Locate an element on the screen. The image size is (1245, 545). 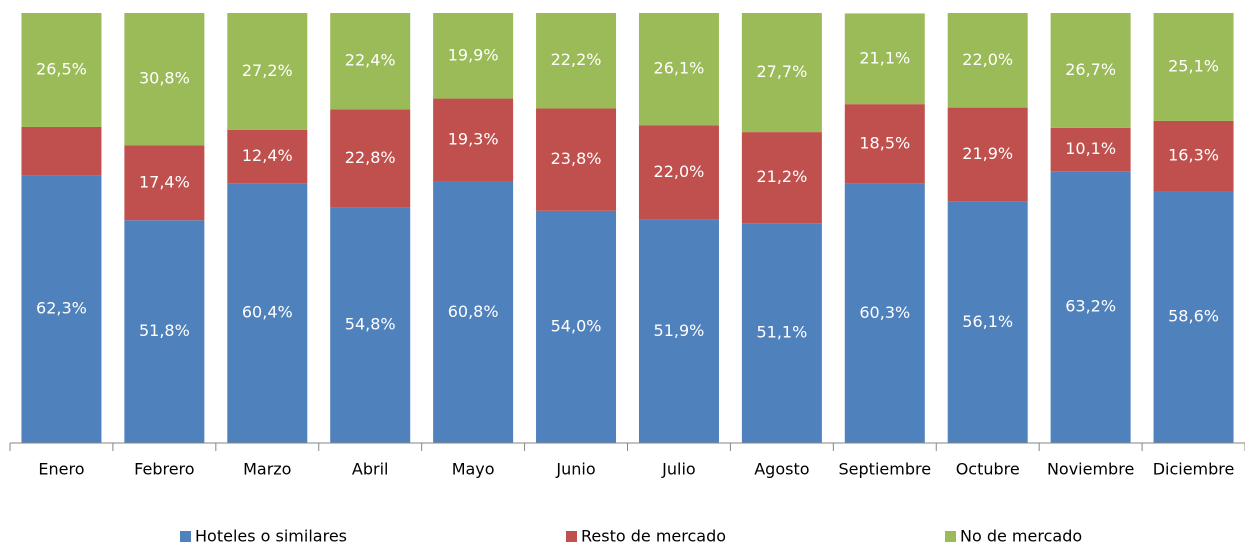
data-label: 63,2% is located at coordinates (1090, 306).